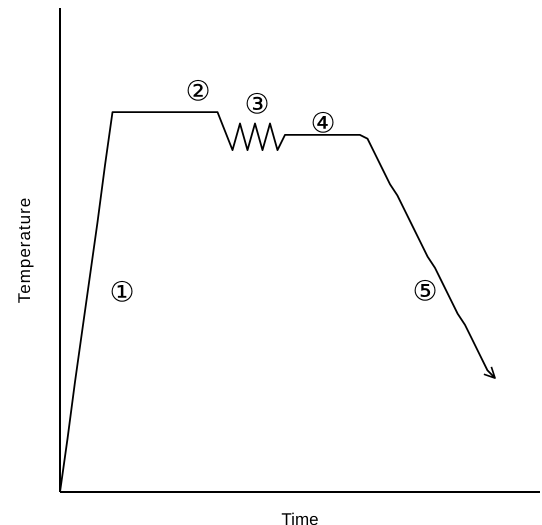 The width and height of the screenshot is (542, 525). What do you see at coordinates (425, 291) in the screenshot?
I see `annotation: ⑤` at bounding box center [425, 291].